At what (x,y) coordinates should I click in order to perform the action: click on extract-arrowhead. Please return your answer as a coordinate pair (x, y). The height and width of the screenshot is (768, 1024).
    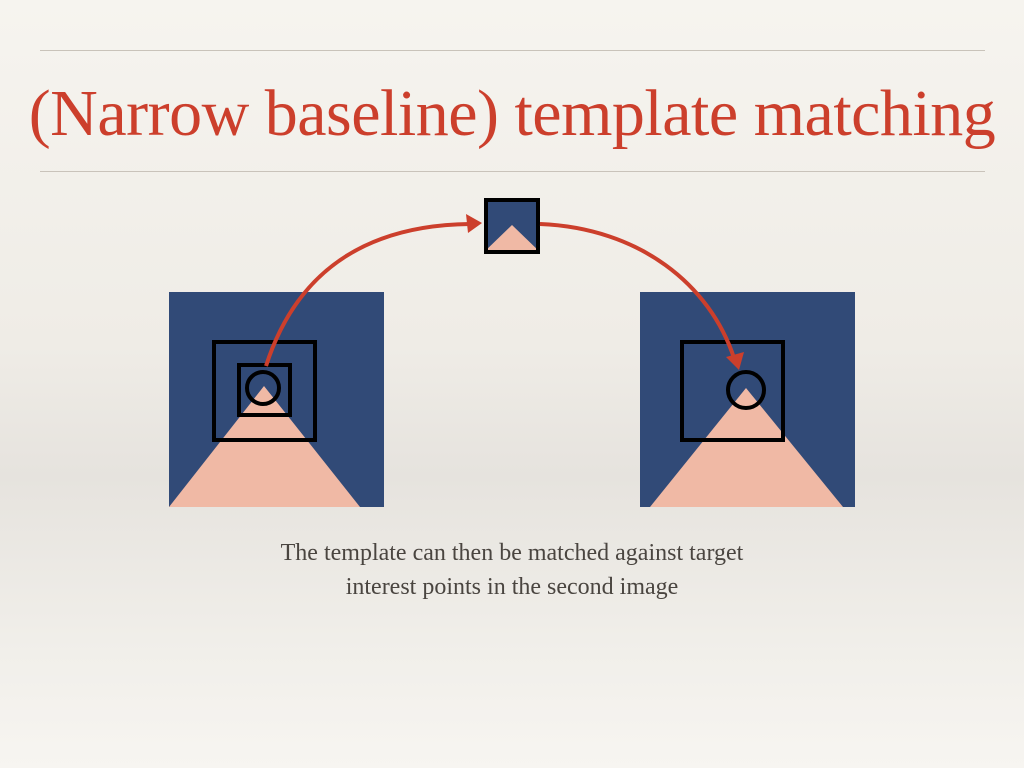
    Looking at the image, I should click on (474, 223).